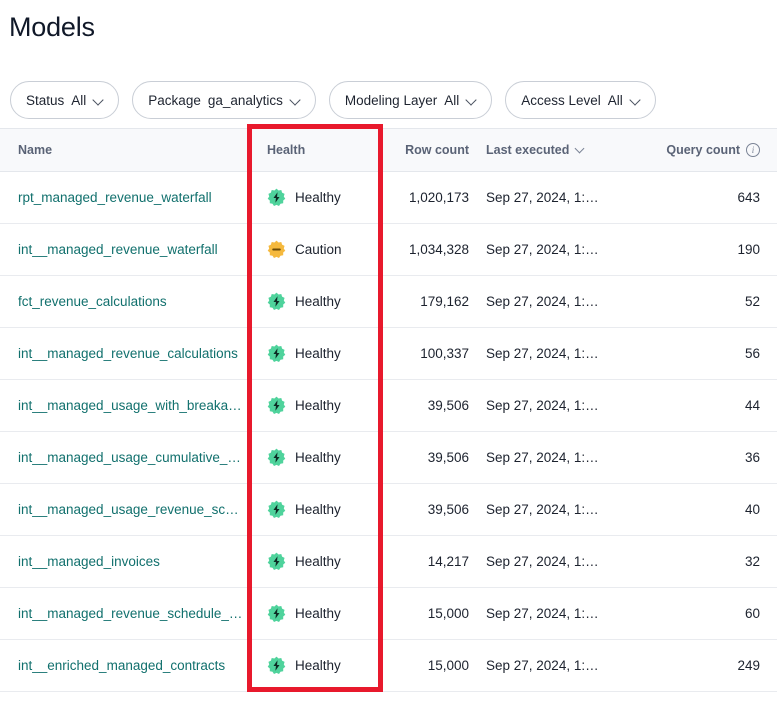 The image size is (777, 703). Describe the element at coordinates (52, 27) in the screenshot. I see `page-title: Models` at that location.